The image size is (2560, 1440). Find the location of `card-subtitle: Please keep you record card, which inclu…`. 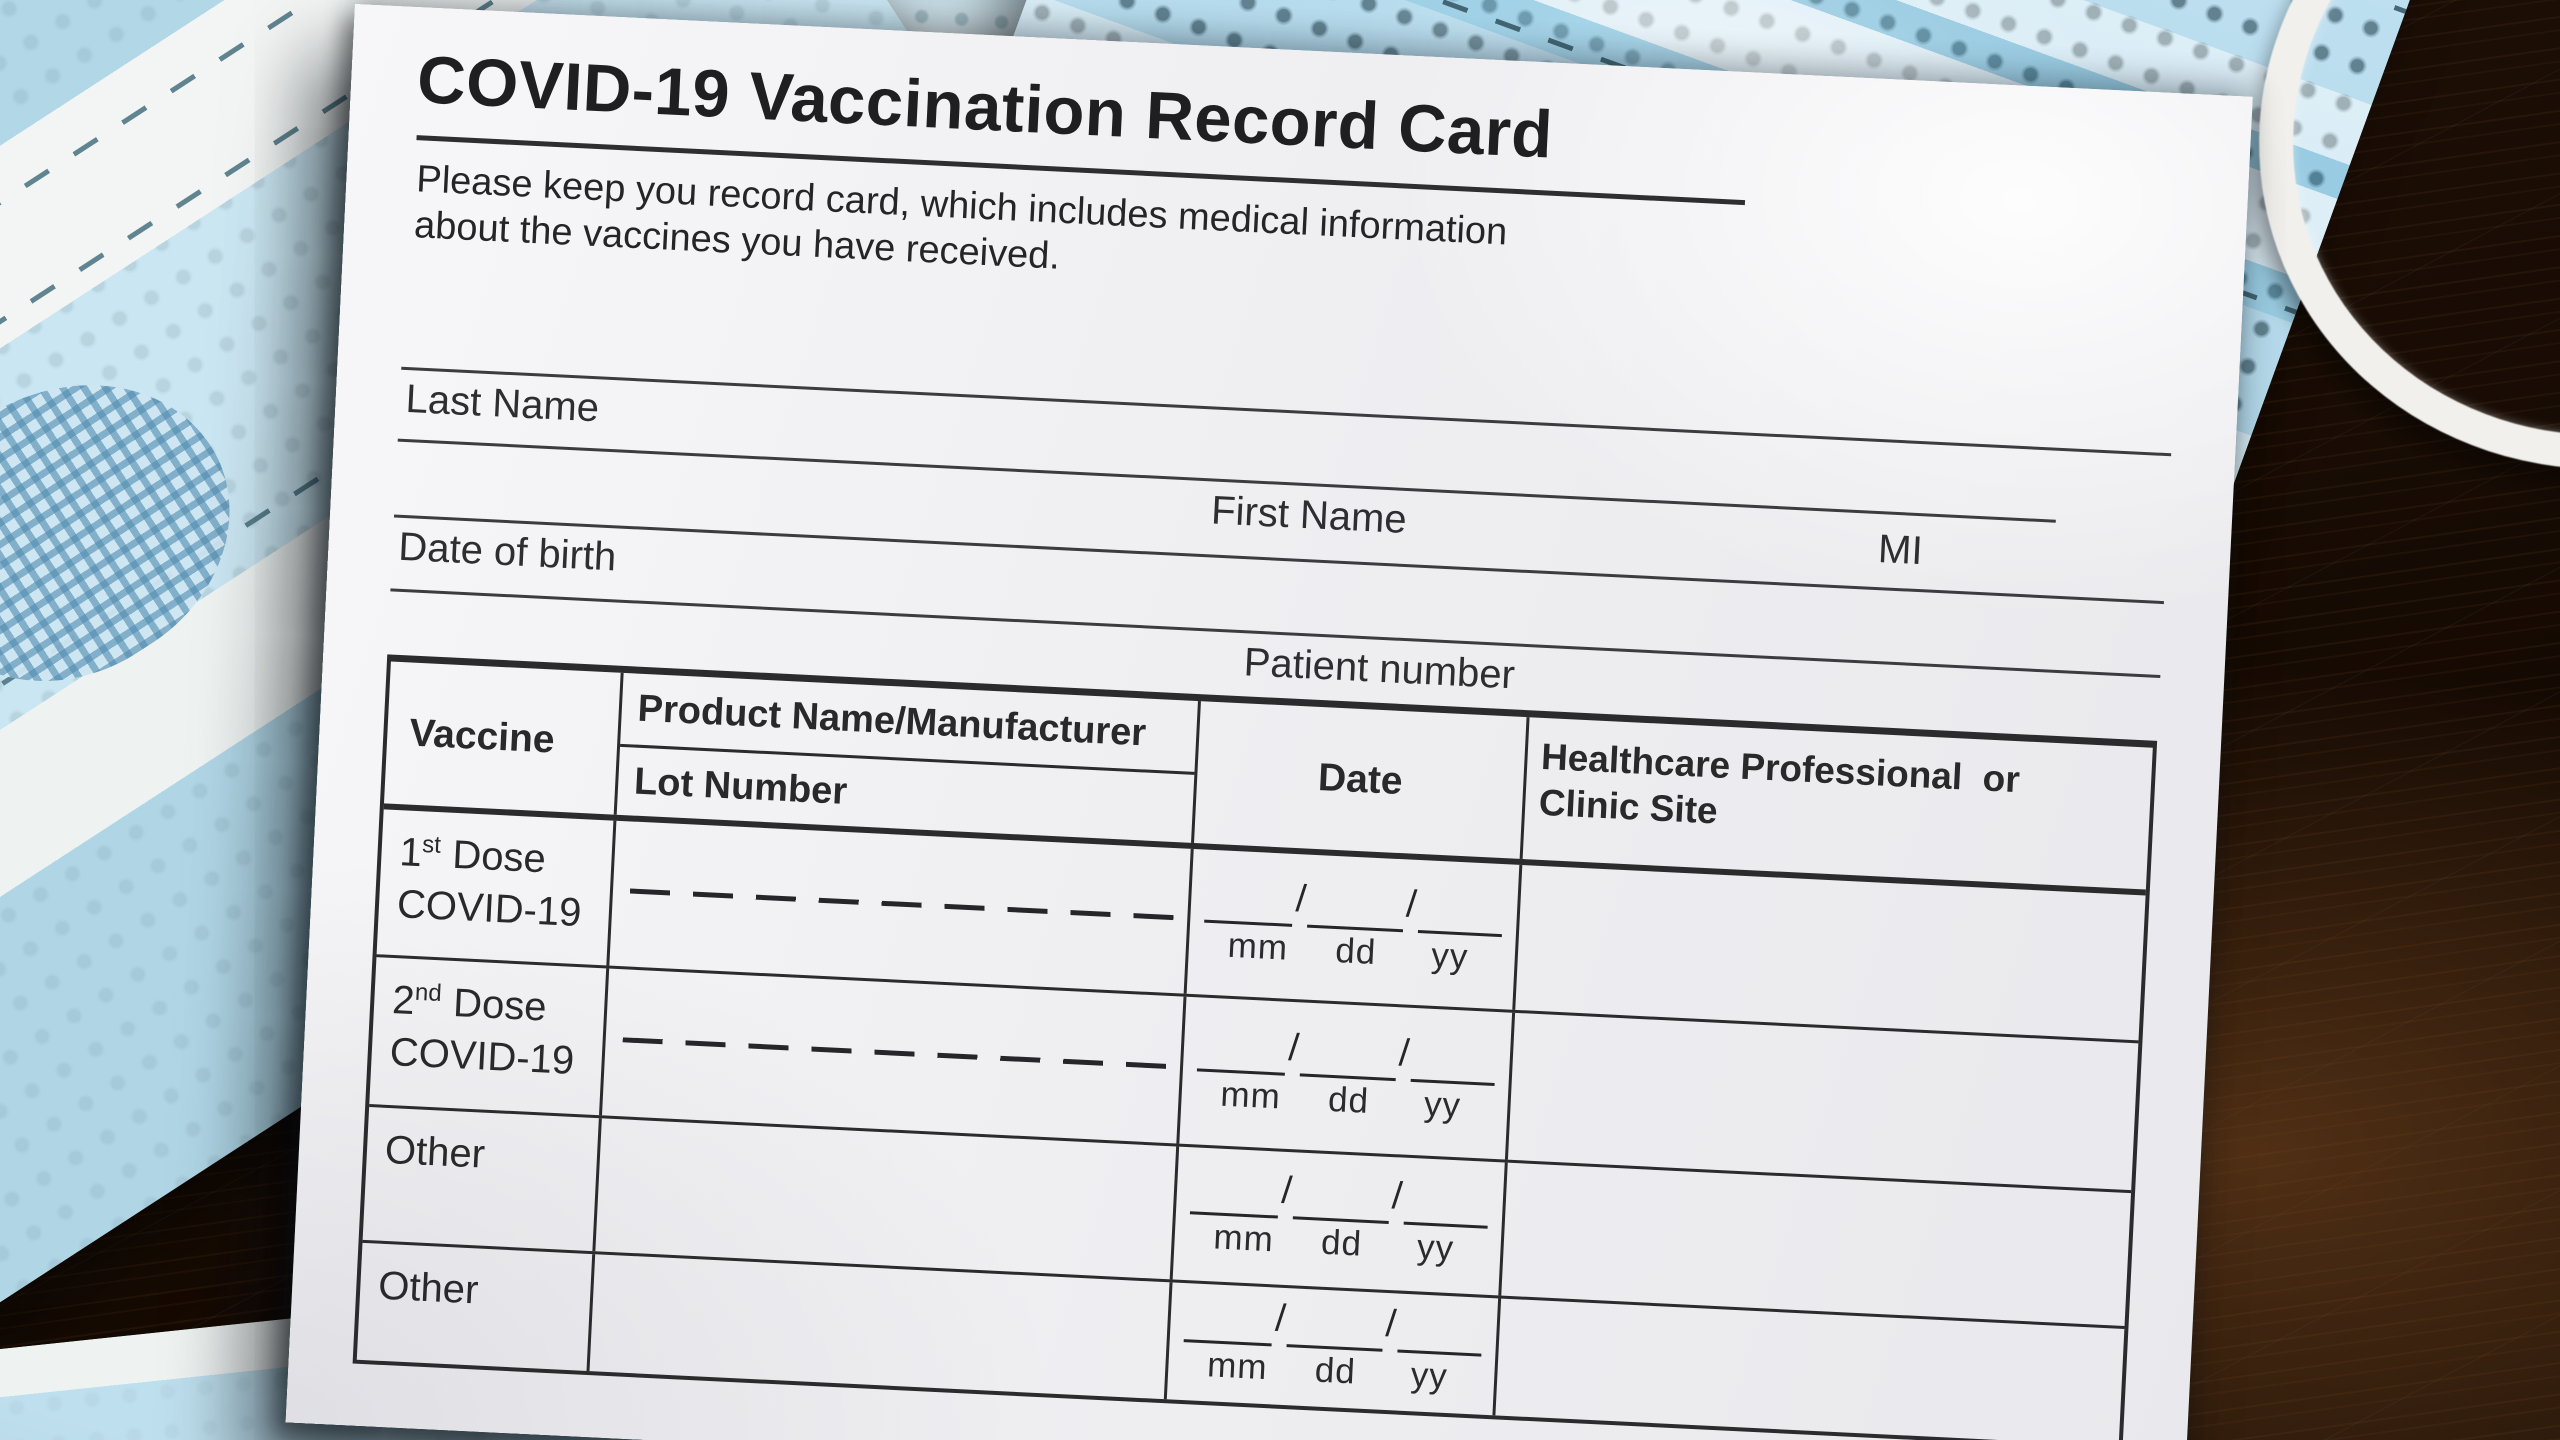

card-subtitle: Please keep you record card, which inclu… is located at coordinates (961, 218).